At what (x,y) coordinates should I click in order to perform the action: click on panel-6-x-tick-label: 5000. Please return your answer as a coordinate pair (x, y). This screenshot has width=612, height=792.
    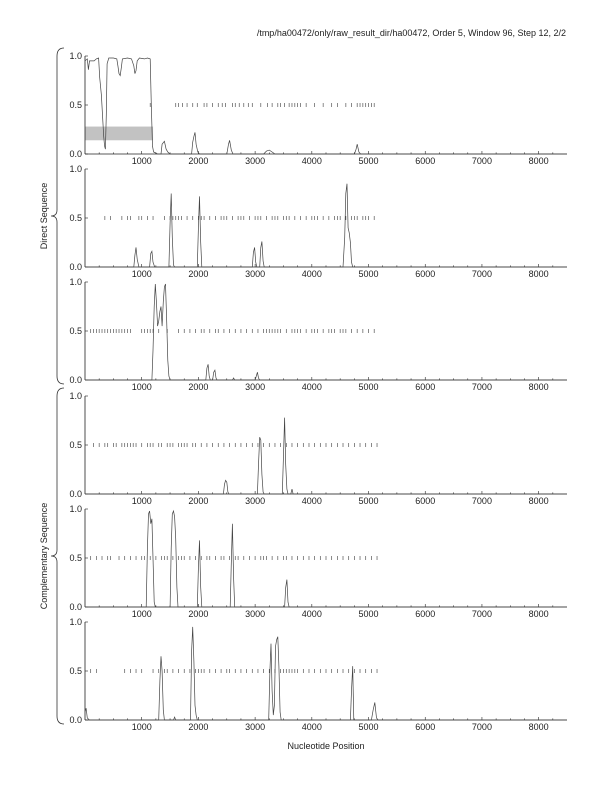
    Looking at the image, I should click on (369, 727).